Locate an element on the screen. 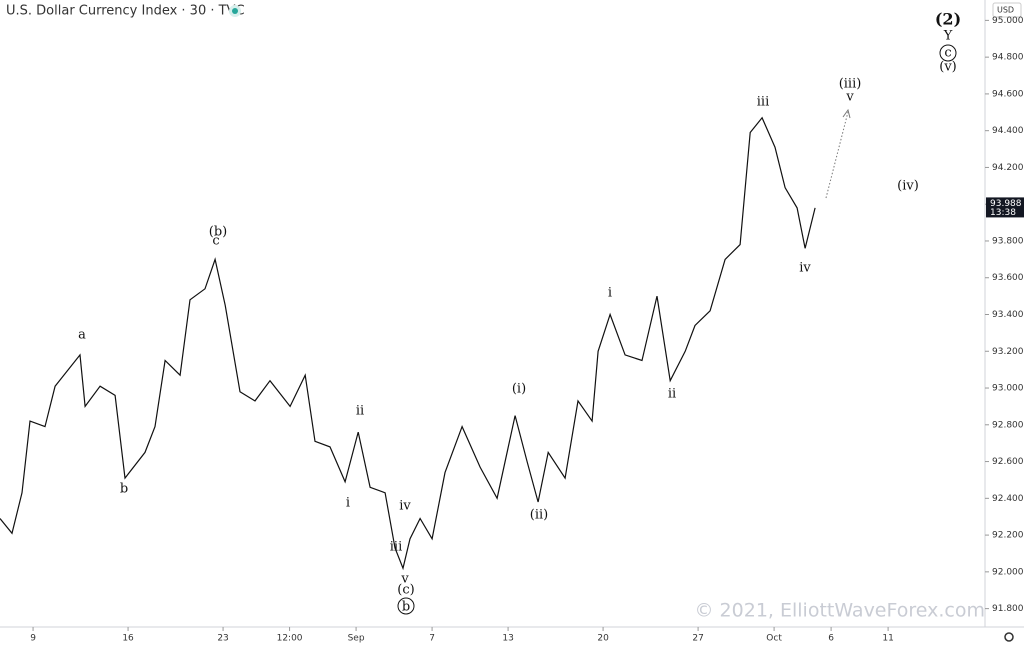 The height and width of the screenshot is (645, 1024). wave-label: (iii) is located at coordinates (850, 84).